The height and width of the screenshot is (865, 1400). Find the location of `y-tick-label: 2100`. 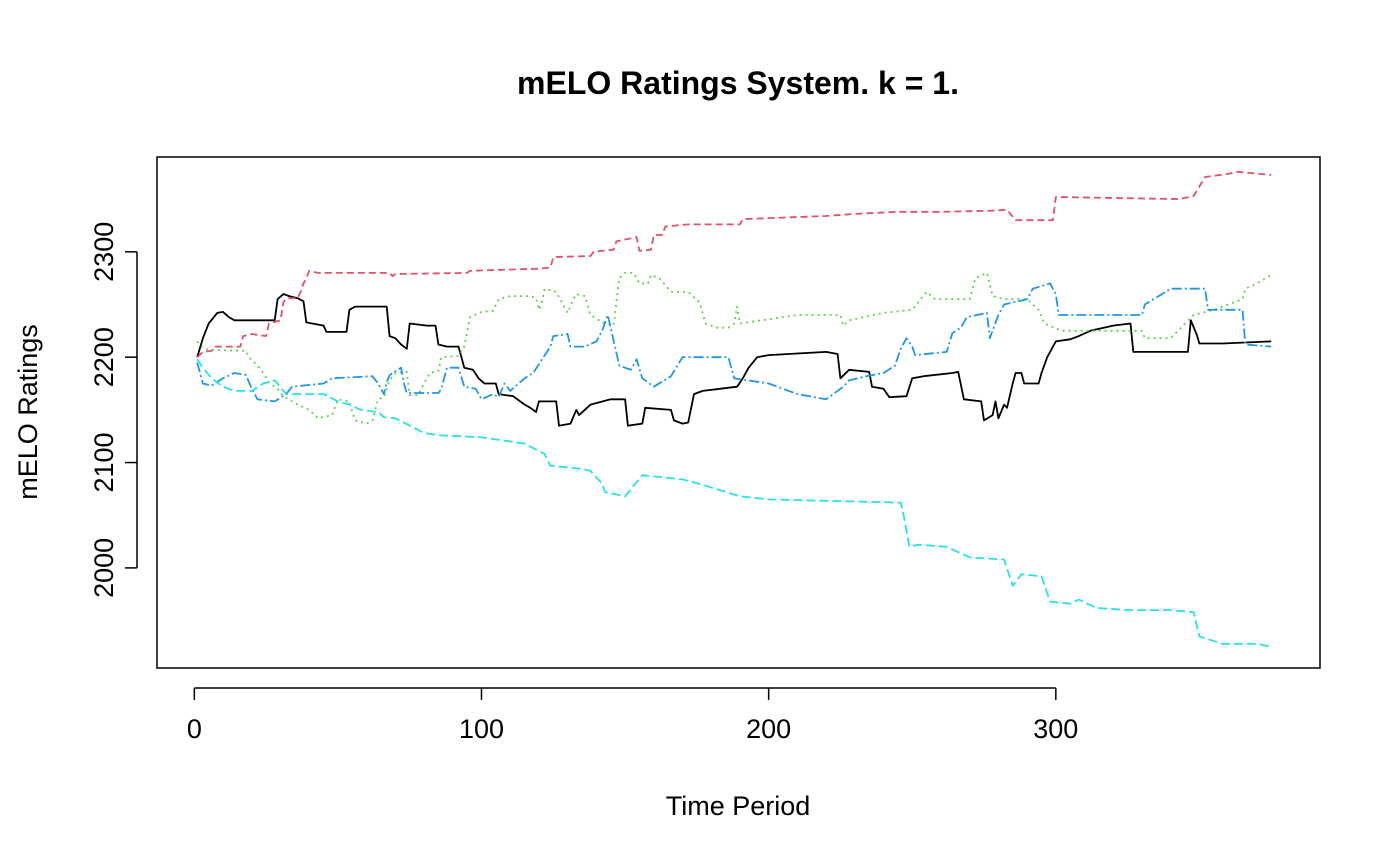

y-tick-label: 2100 is located at coordinates (104, 462).